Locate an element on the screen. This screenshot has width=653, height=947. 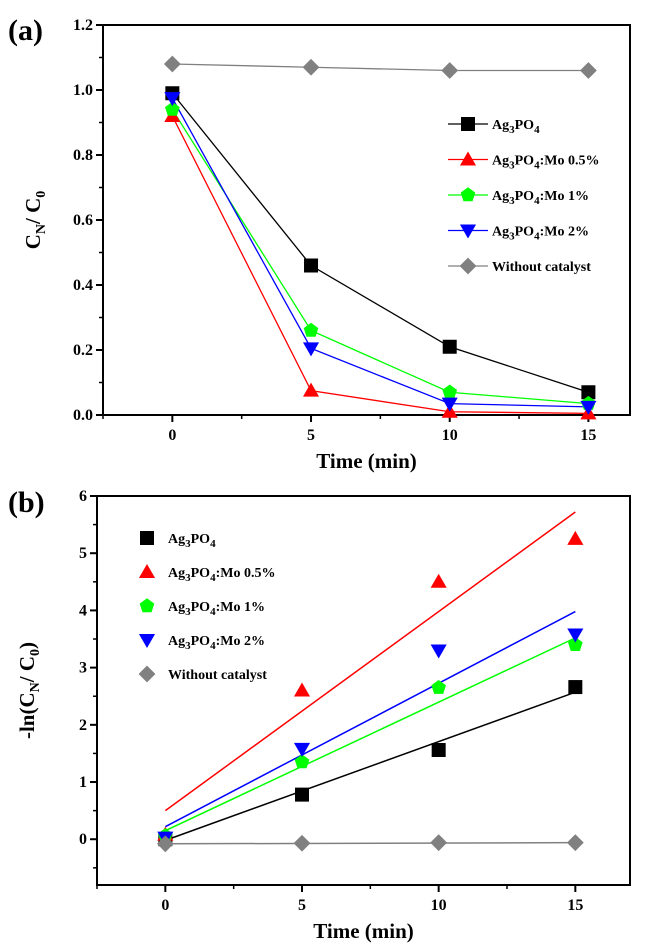
y-tick-label: 0 is located at coordinates (83, 839).